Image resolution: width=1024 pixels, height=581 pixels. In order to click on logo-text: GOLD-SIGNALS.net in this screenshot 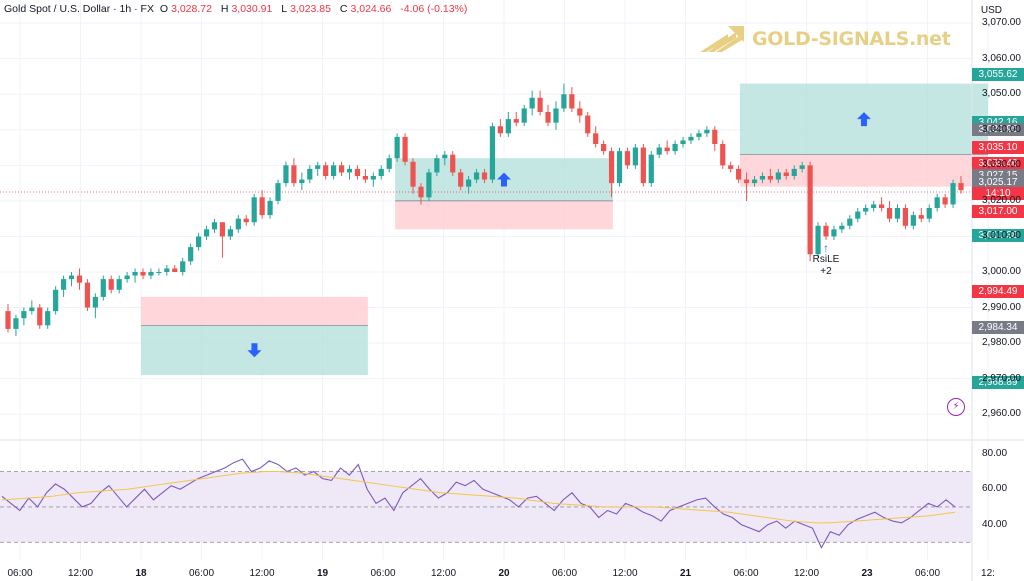, I will do `click(851, 39)`.